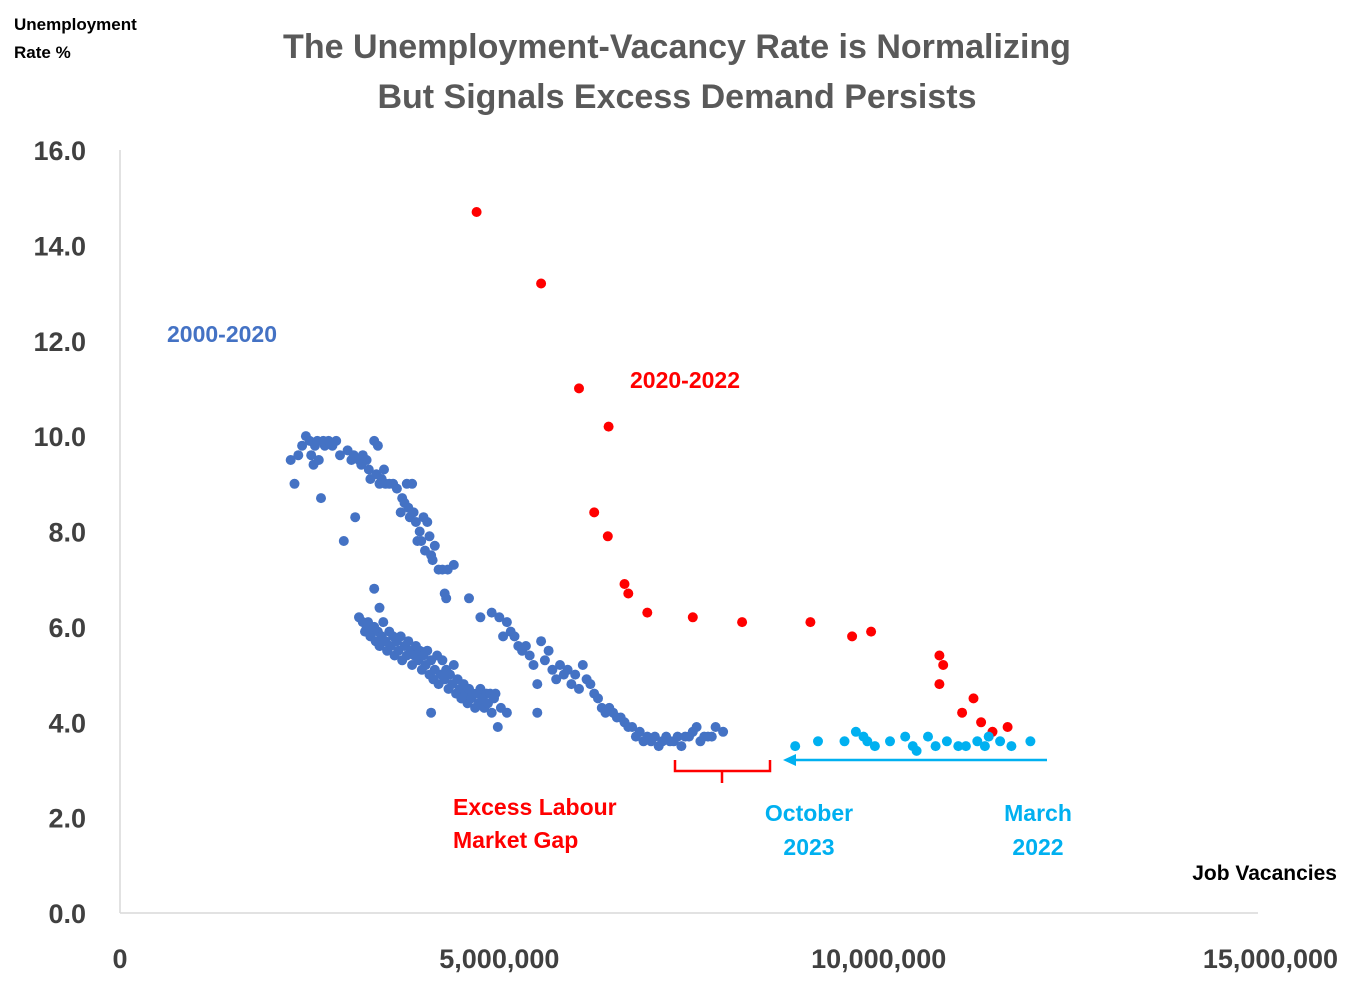 The height and width of the screenshot is (984, 1354). Describe the element at coordinates (1264, 873) in the screenshot. I see `x-axis-title: Job Vacancies` at that location.